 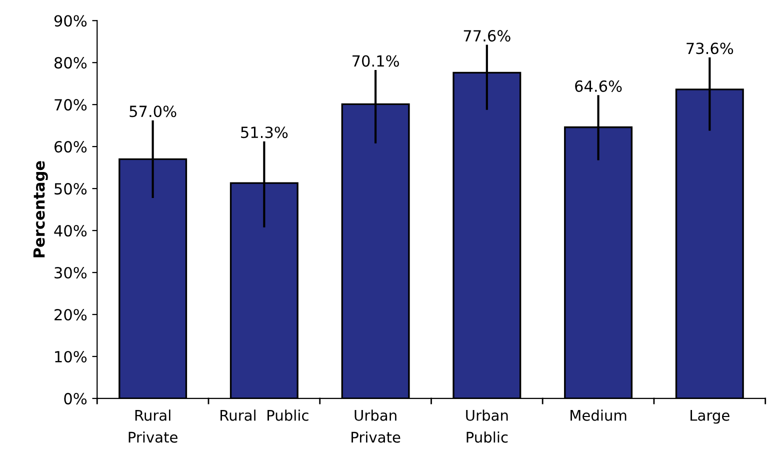 What do you see at coordinates (264, 415) in the screenshot?
I see `x-tick-label: Rural Public` at bounding box center [264, 415].